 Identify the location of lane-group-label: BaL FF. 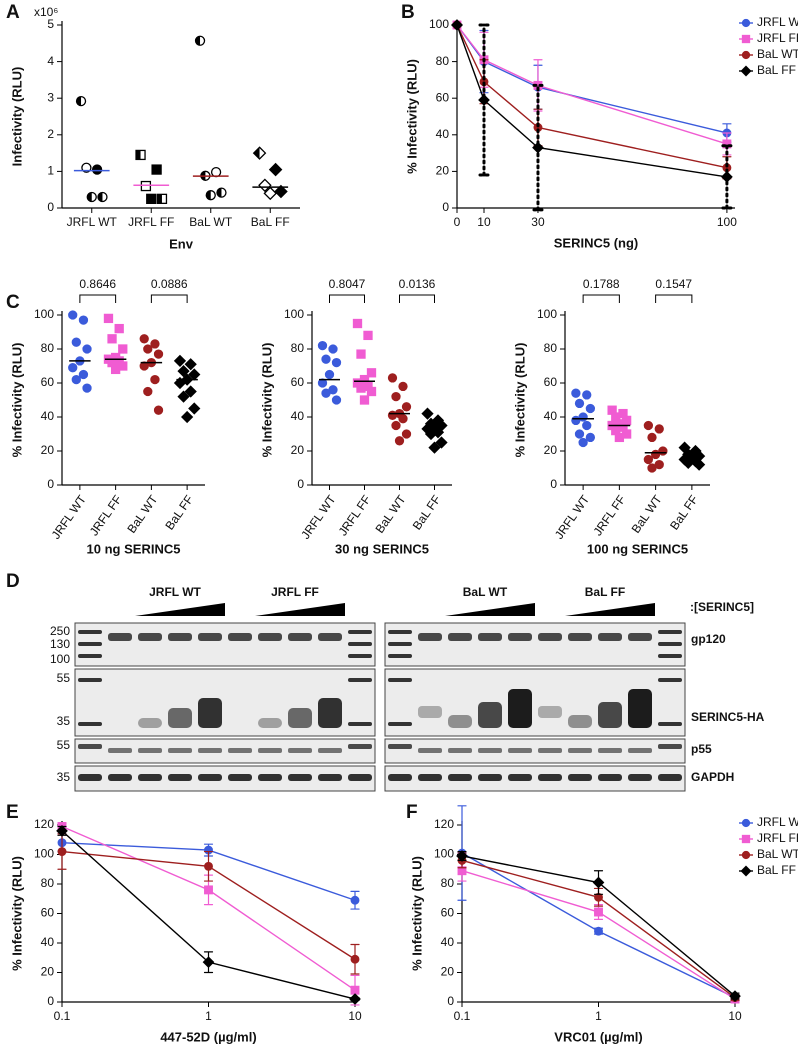
(605, 592).